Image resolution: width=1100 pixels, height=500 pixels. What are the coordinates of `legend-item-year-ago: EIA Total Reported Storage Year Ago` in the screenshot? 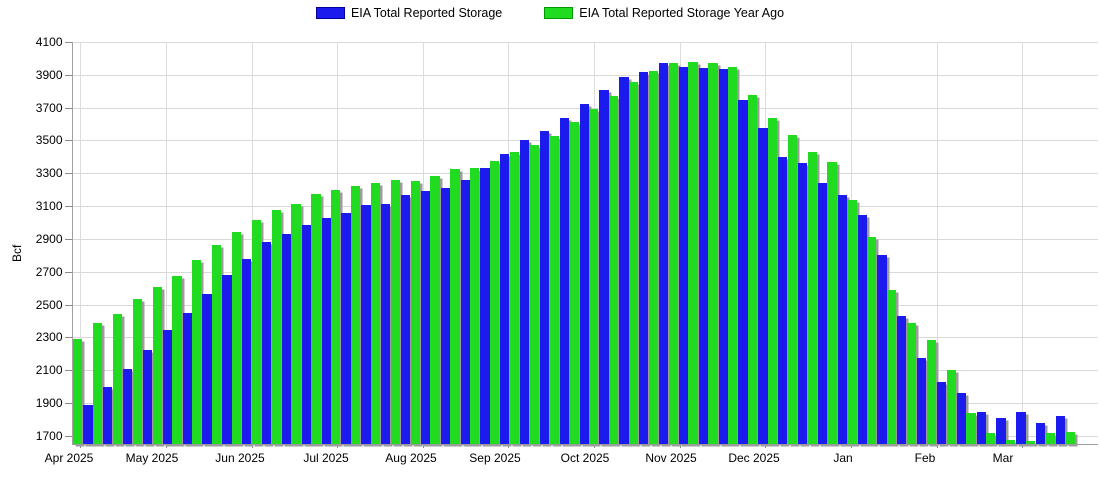 It's located at (664, 13).